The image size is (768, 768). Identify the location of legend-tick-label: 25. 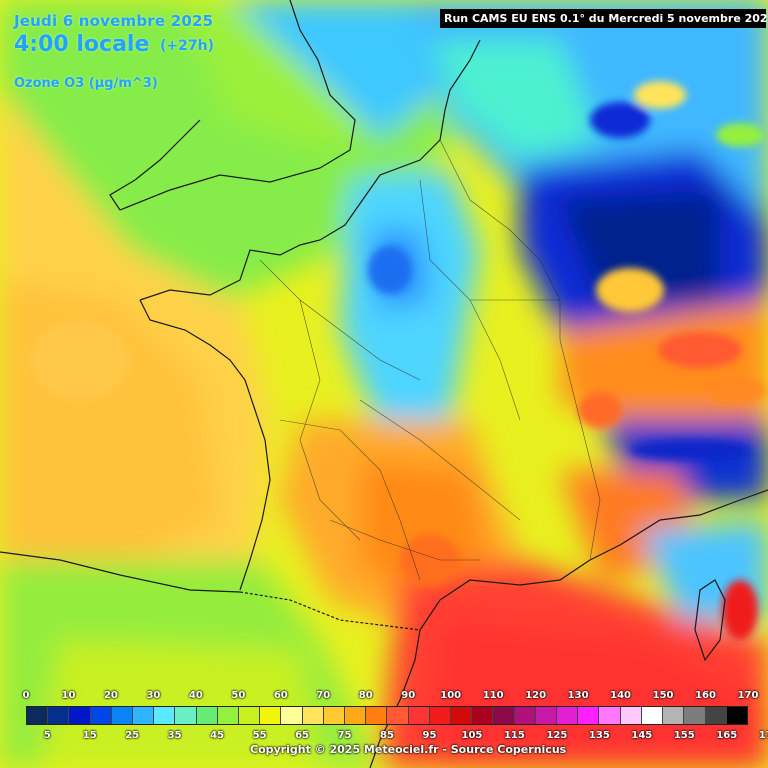
(132, 735).